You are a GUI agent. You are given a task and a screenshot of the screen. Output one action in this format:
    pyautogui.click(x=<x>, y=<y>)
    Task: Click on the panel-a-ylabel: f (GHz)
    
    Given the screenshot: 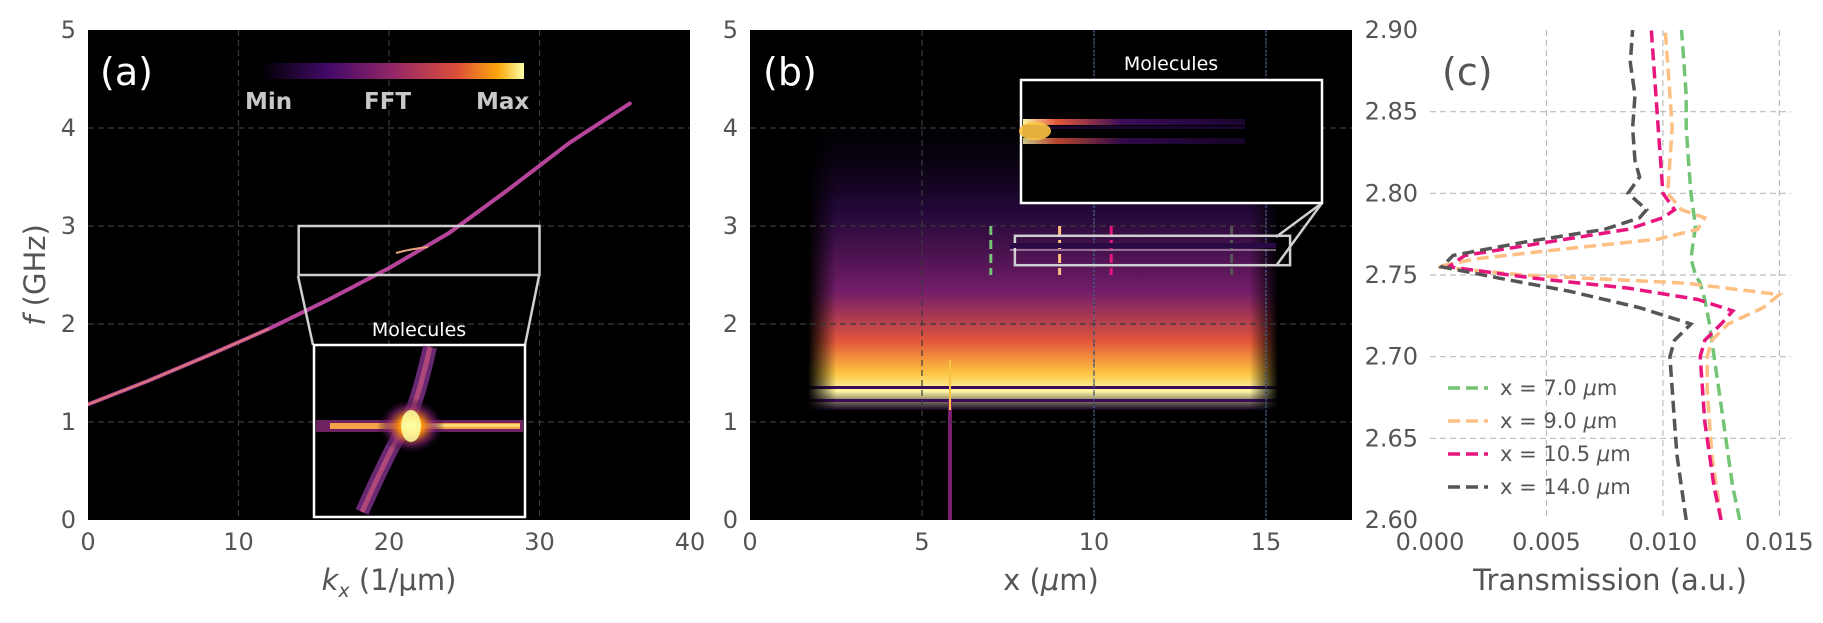 What is the action you would take?
    pyautogui.click(x=35, y=275)
    